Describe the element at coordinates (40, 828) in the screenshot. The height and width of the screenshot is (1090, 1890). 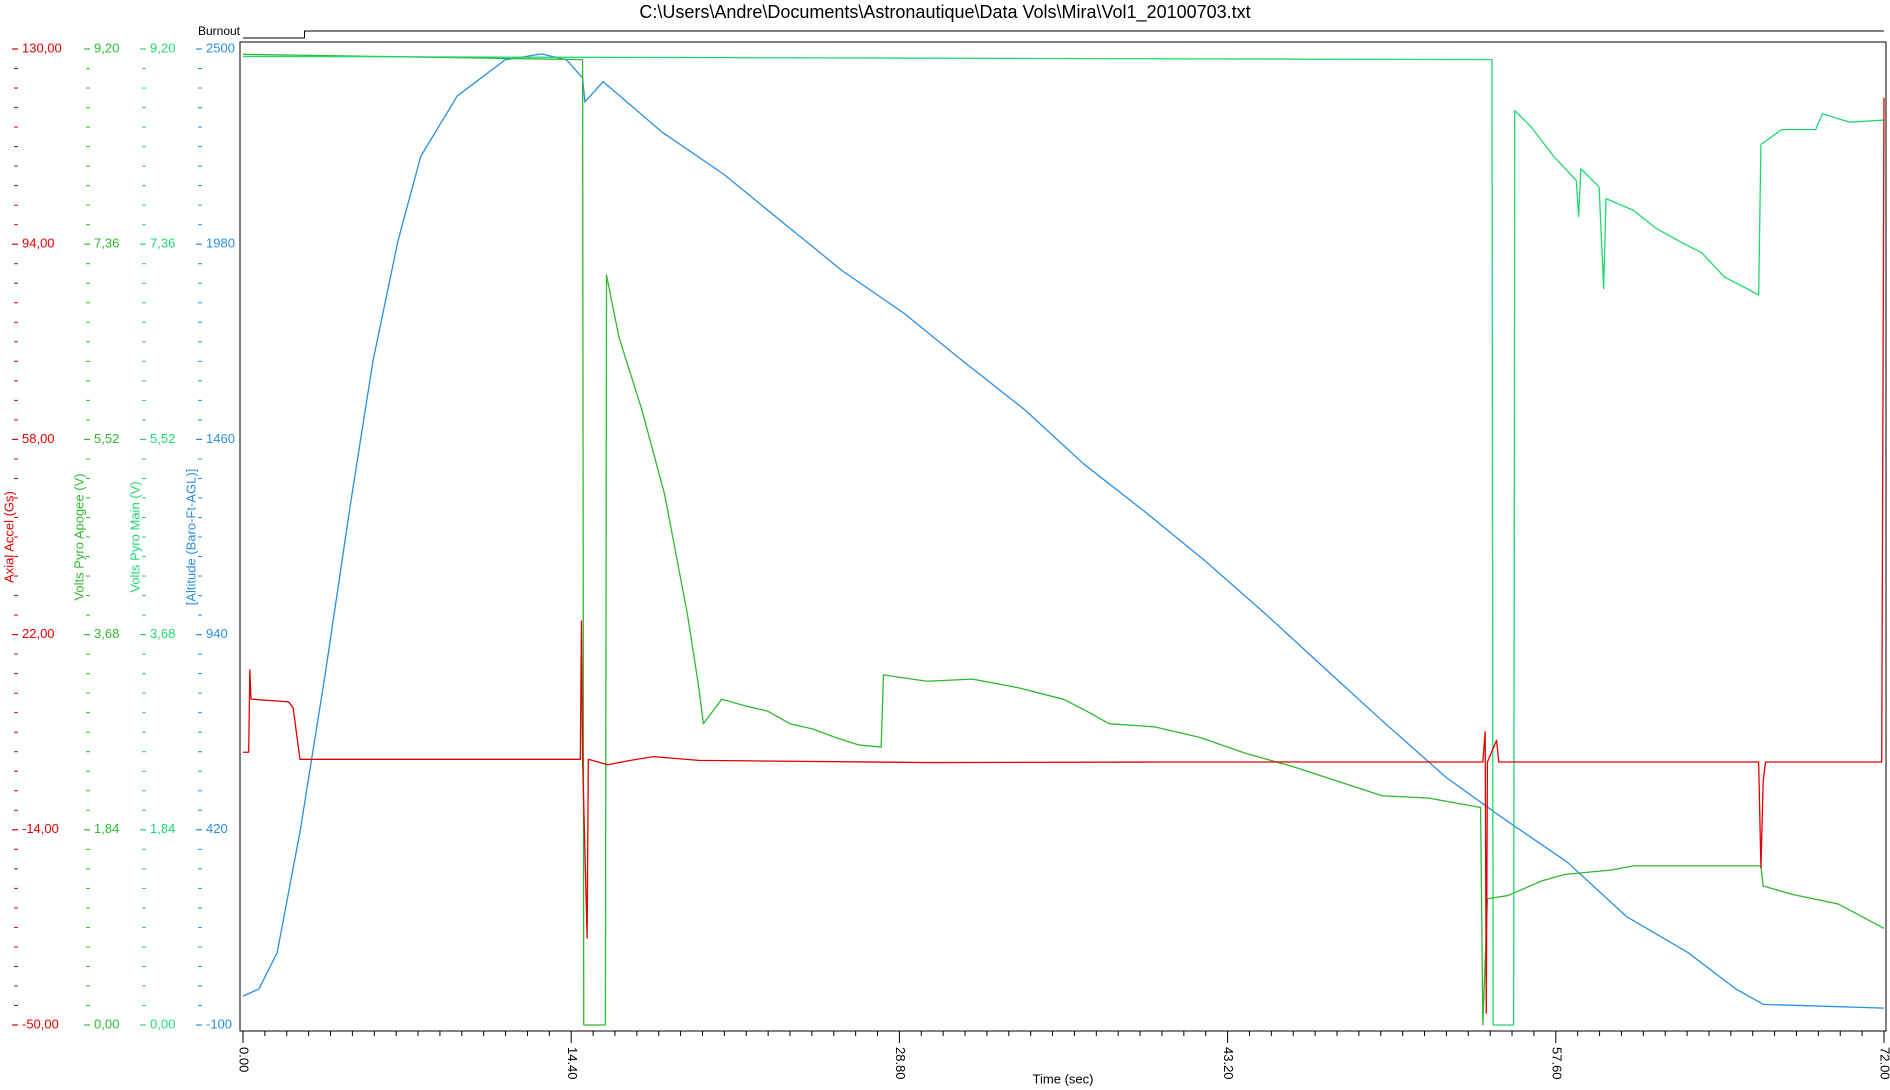
I see `y-tick-label: -14,00` at that location.